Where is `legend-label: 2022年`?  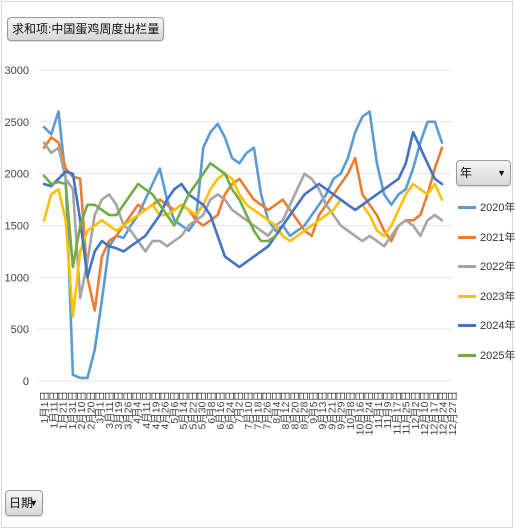 legend-label: 2022年 is located at coordinates (497, 267).